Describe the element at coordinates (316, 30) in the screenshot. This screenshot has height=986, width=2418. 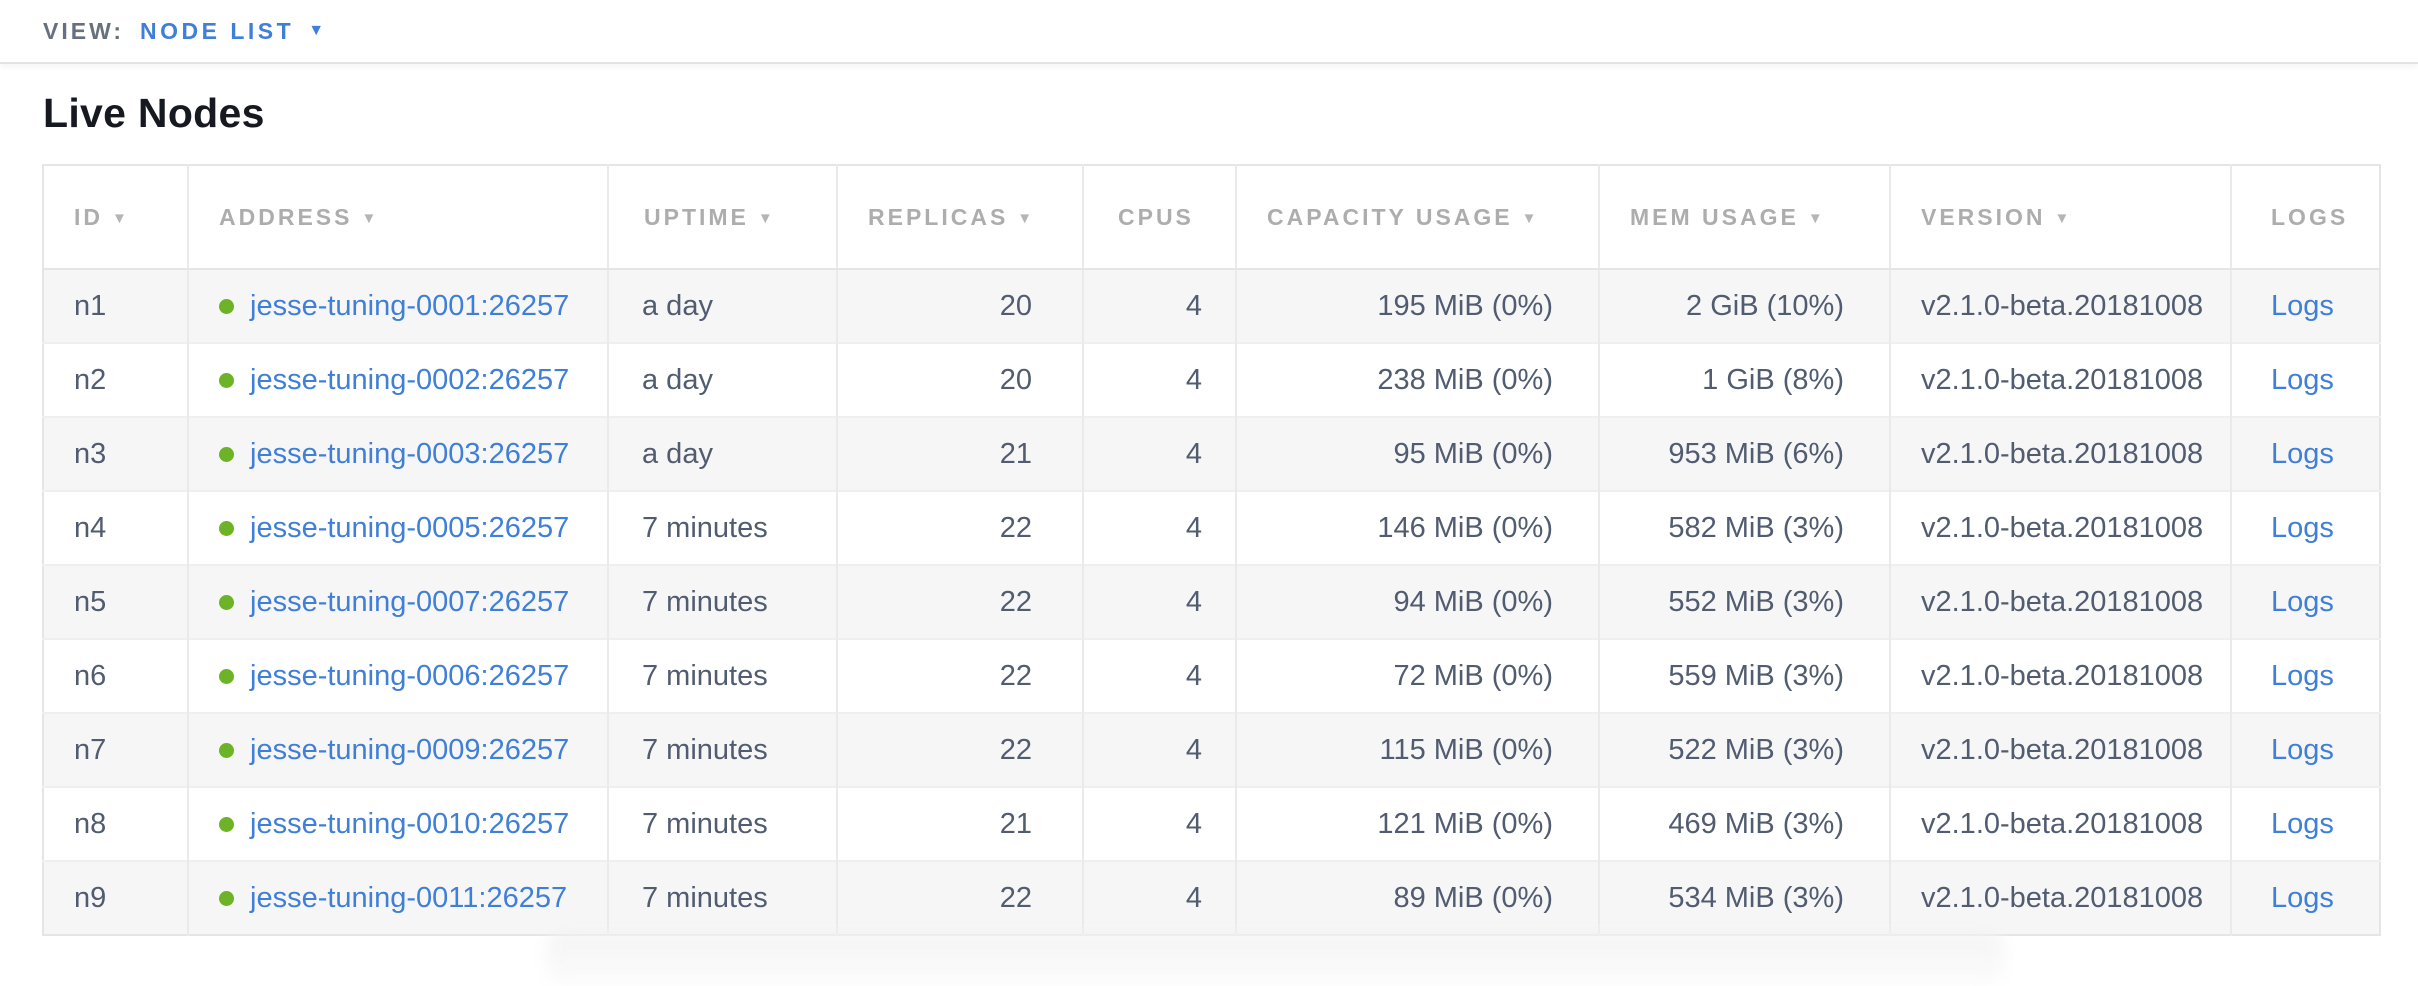
I see `caret-down-icon: ▼` at that location.